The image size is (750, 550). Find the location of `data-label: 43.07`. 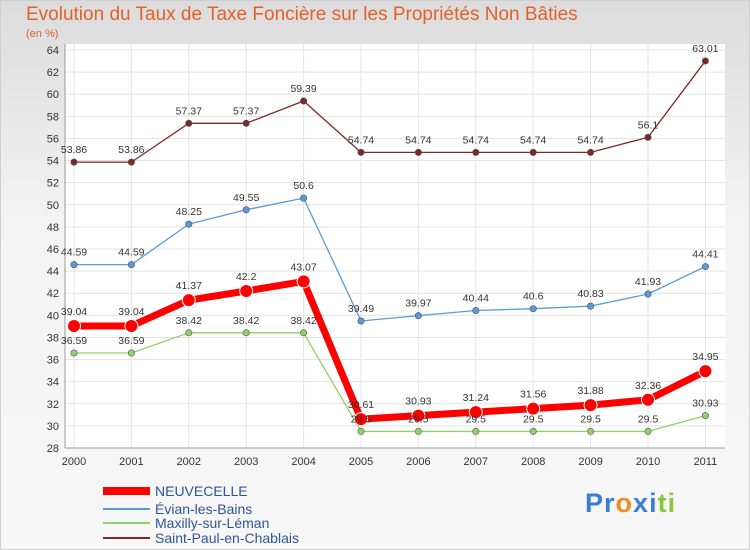

data-label: 43.07 is located at coordinates (303, 267).